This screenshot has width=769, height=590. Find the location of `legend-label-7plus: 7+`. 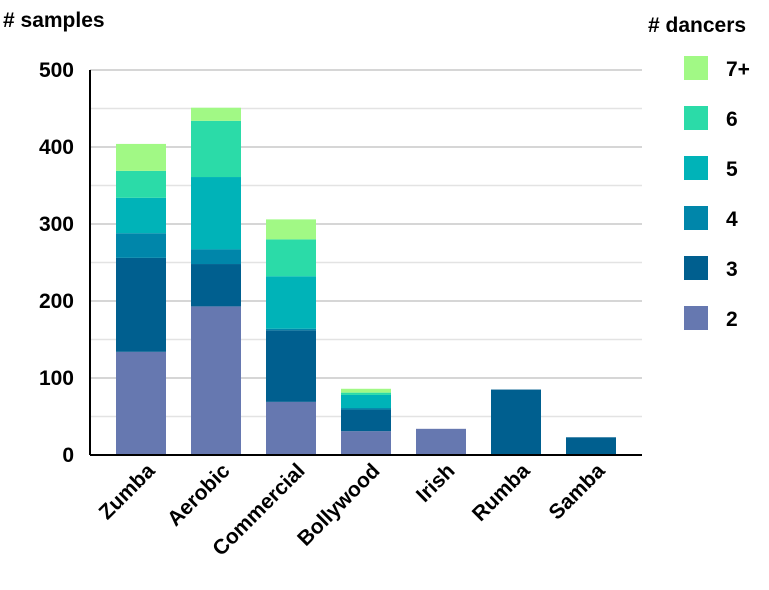

legend-label-7plus: 7+ is located at coordinates (738, 69).